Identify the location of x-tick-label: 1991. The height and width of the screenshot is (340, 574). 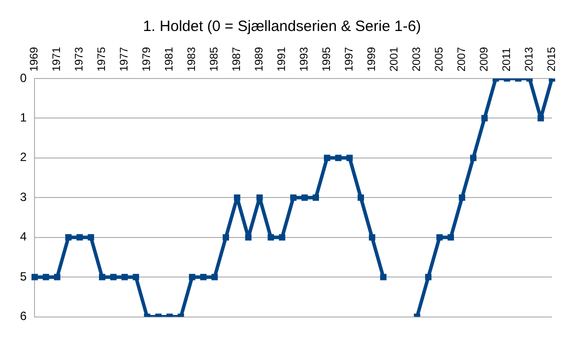
(282, 59).